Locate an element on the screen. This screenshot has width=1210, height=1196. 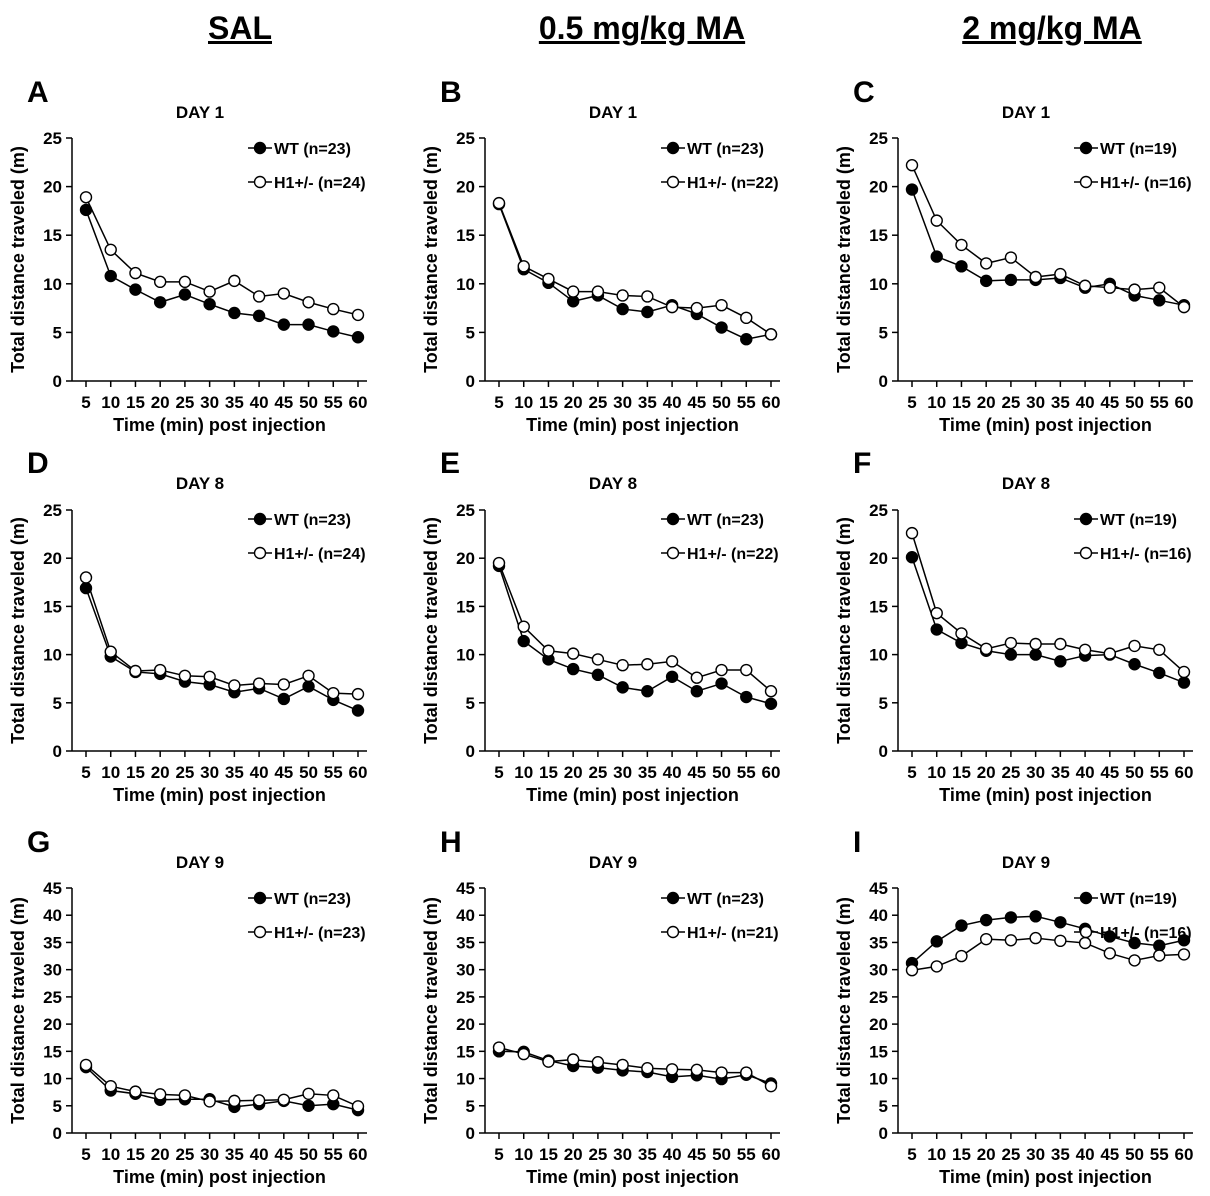
panel-letter: I is located at coordinates (857, 842).